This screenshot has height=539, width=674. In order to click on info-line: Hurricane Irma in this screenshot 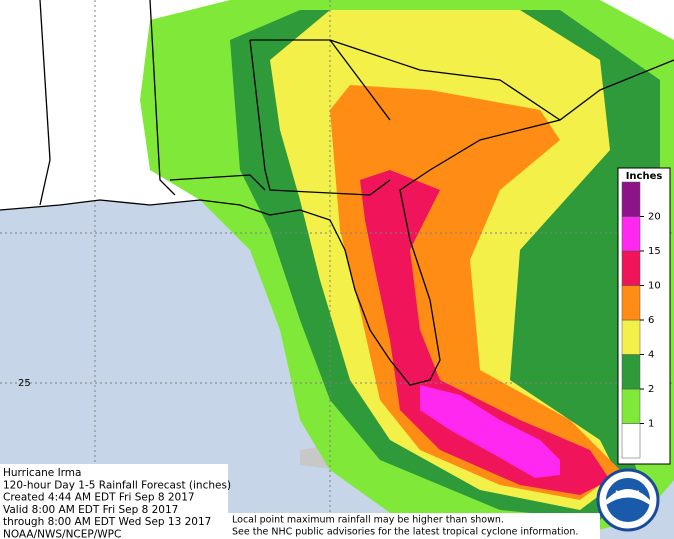, I will do `click(42, 473)`.